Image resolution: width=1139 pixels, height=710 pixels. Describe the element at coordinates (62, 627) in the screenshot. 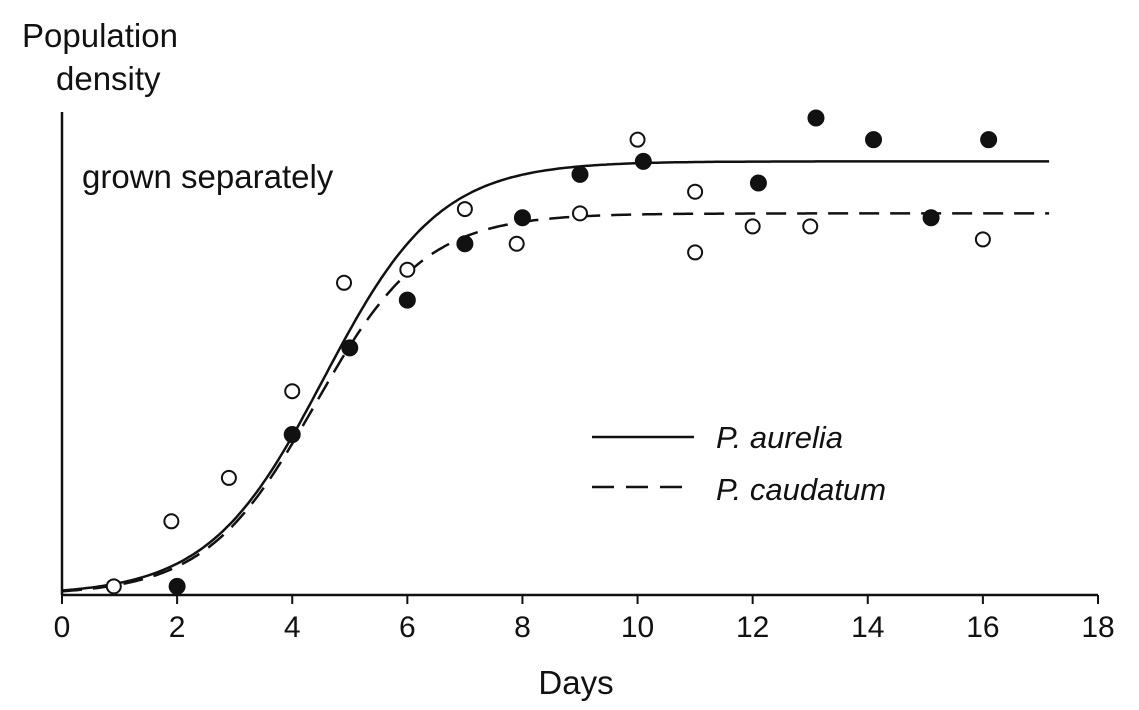

I see `x-tick-label: 0` at that location.